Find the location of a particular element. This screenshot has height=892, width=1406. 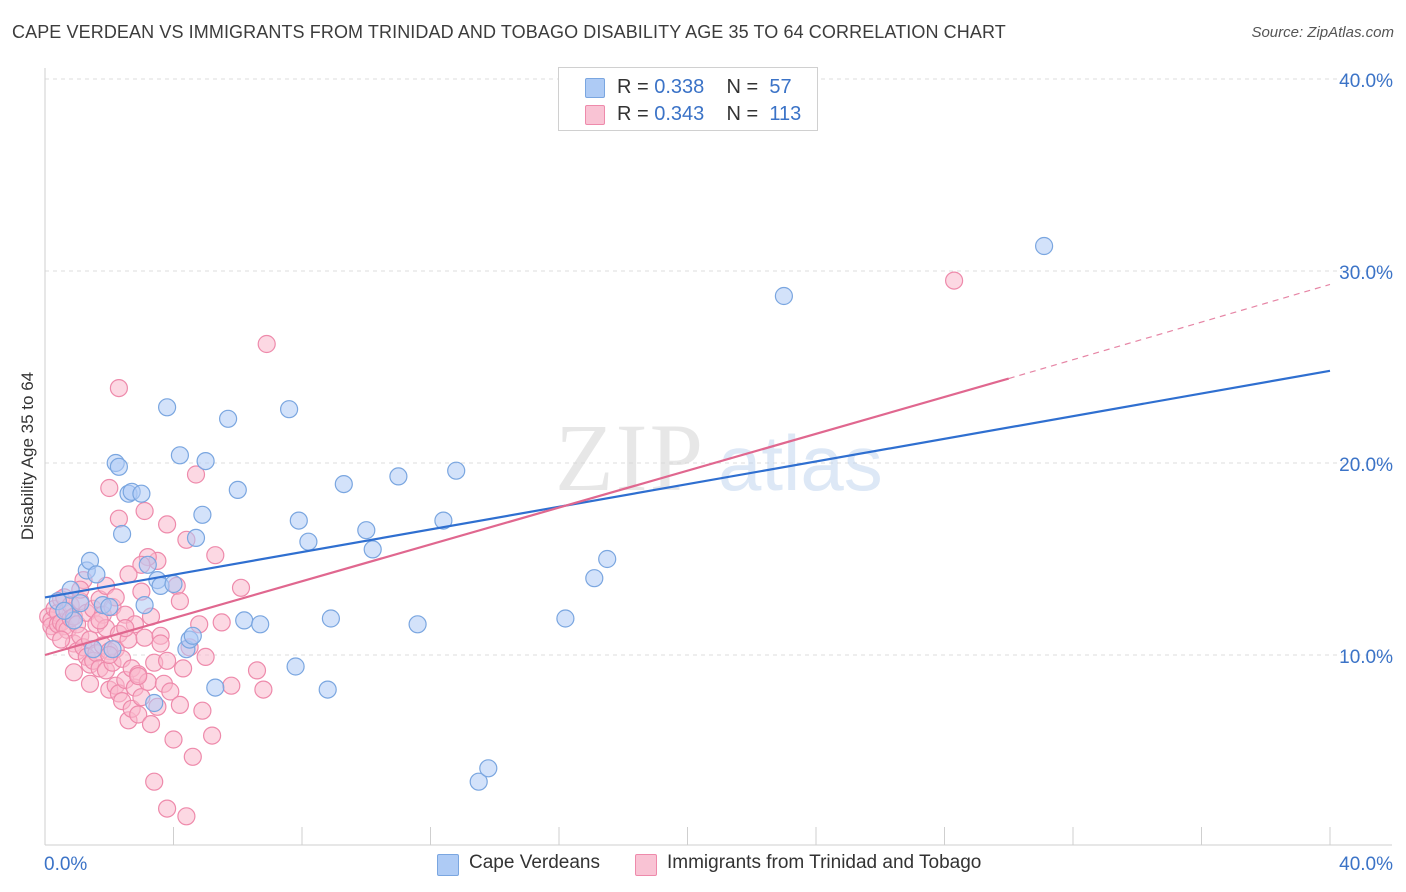

legend-r-value: 0.343 is located at coordinates (679, 114).